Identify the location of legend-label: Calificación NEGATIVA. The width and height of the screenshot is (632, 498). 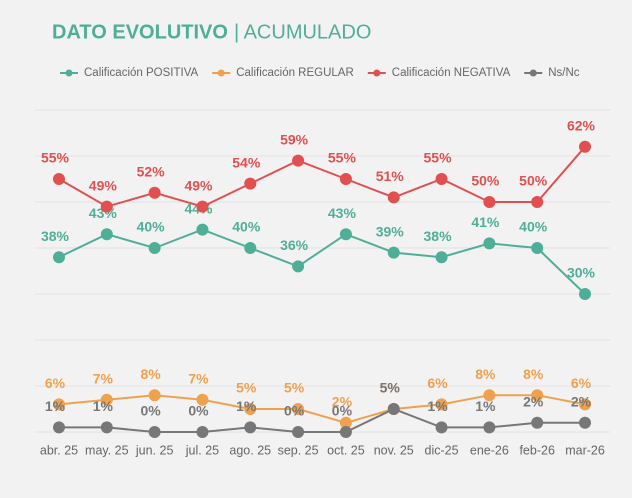
(451, 73).